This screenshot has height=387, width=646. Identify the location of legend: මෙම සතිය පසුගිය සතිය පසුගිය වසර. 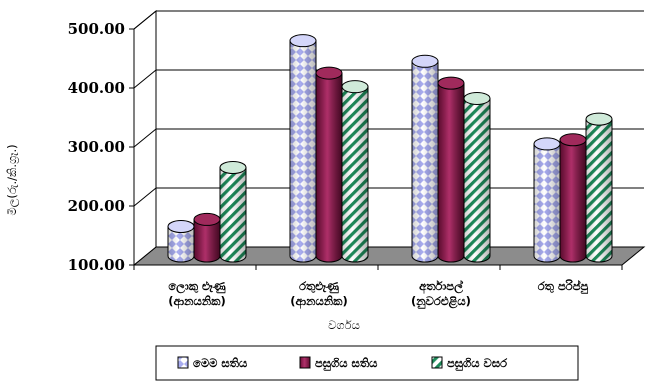
(367, 363).